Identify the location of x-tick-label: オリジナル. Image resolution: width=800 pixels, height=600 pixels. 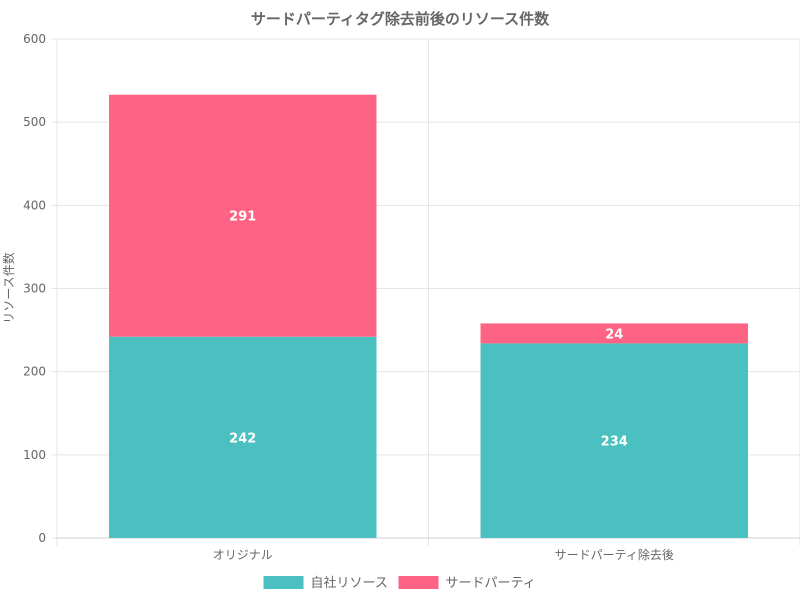
(243, 555).